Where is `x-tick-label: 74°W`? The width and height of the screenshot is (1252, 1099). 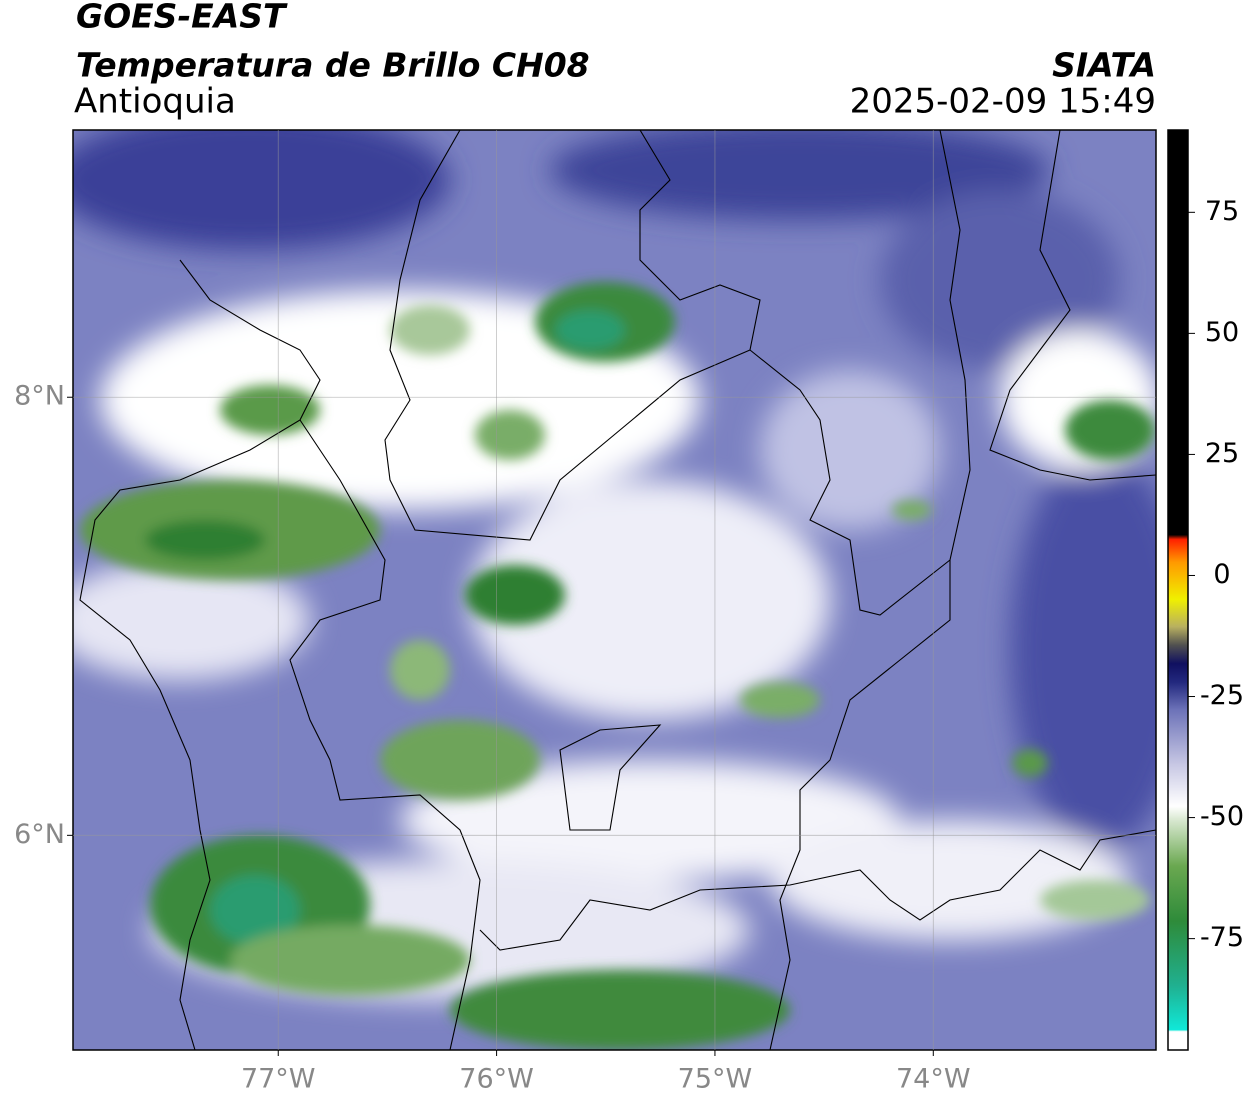 x-tick-label: 74°W is located at coordinates (933, 1079).